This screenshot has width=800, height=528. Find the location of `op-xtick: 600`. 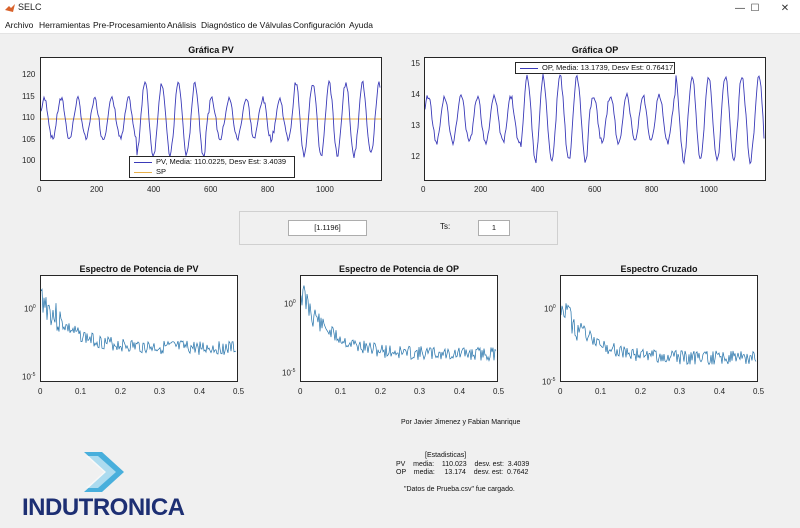

op-xtick: 600 is located at coordinates (595, 189).